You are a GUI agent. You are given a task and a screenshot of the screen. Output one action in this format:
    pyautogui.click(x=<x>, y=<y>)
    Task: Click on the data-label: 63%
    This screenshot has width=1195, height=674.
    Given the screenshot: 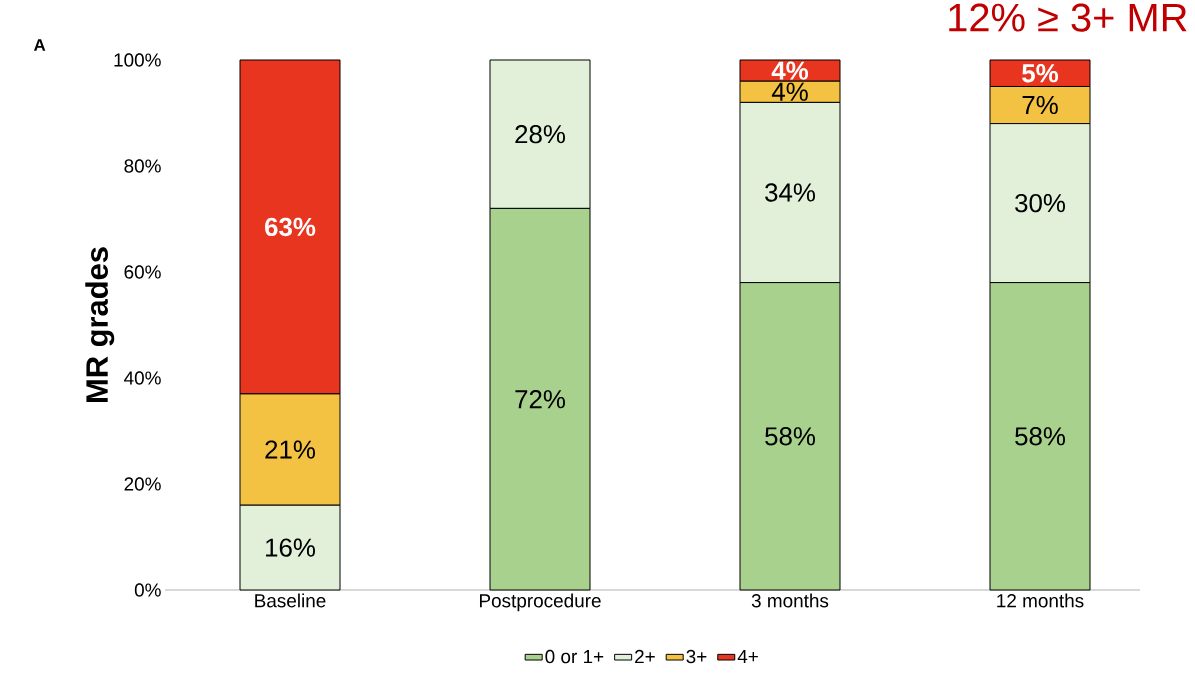 What is the action you would take?
    pyautogui.click(x=290, y=227)
    